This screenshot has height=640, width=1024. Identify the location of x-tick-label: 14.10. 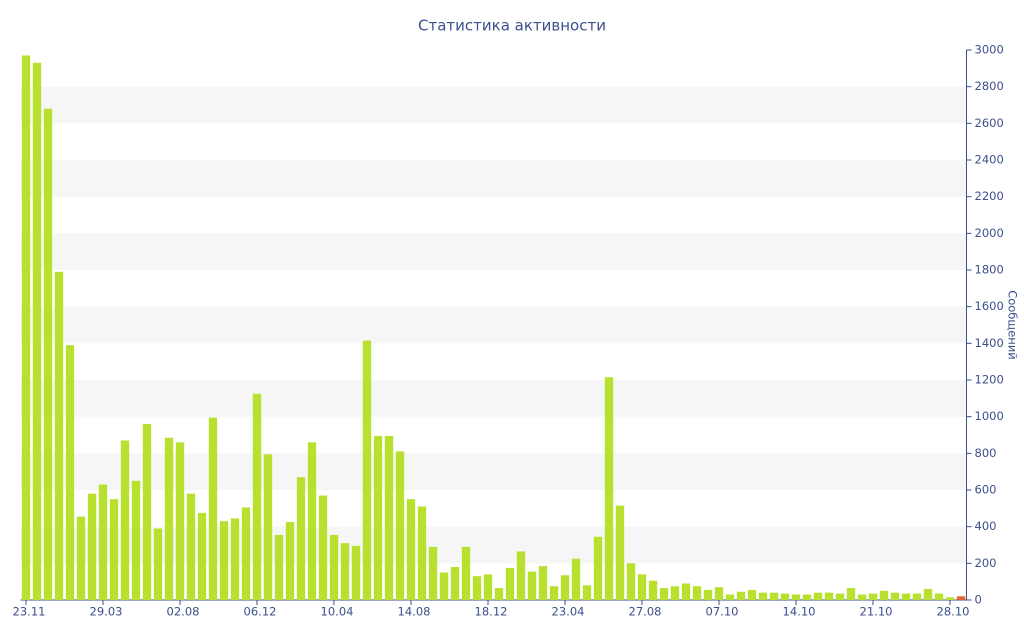
(799, 612).